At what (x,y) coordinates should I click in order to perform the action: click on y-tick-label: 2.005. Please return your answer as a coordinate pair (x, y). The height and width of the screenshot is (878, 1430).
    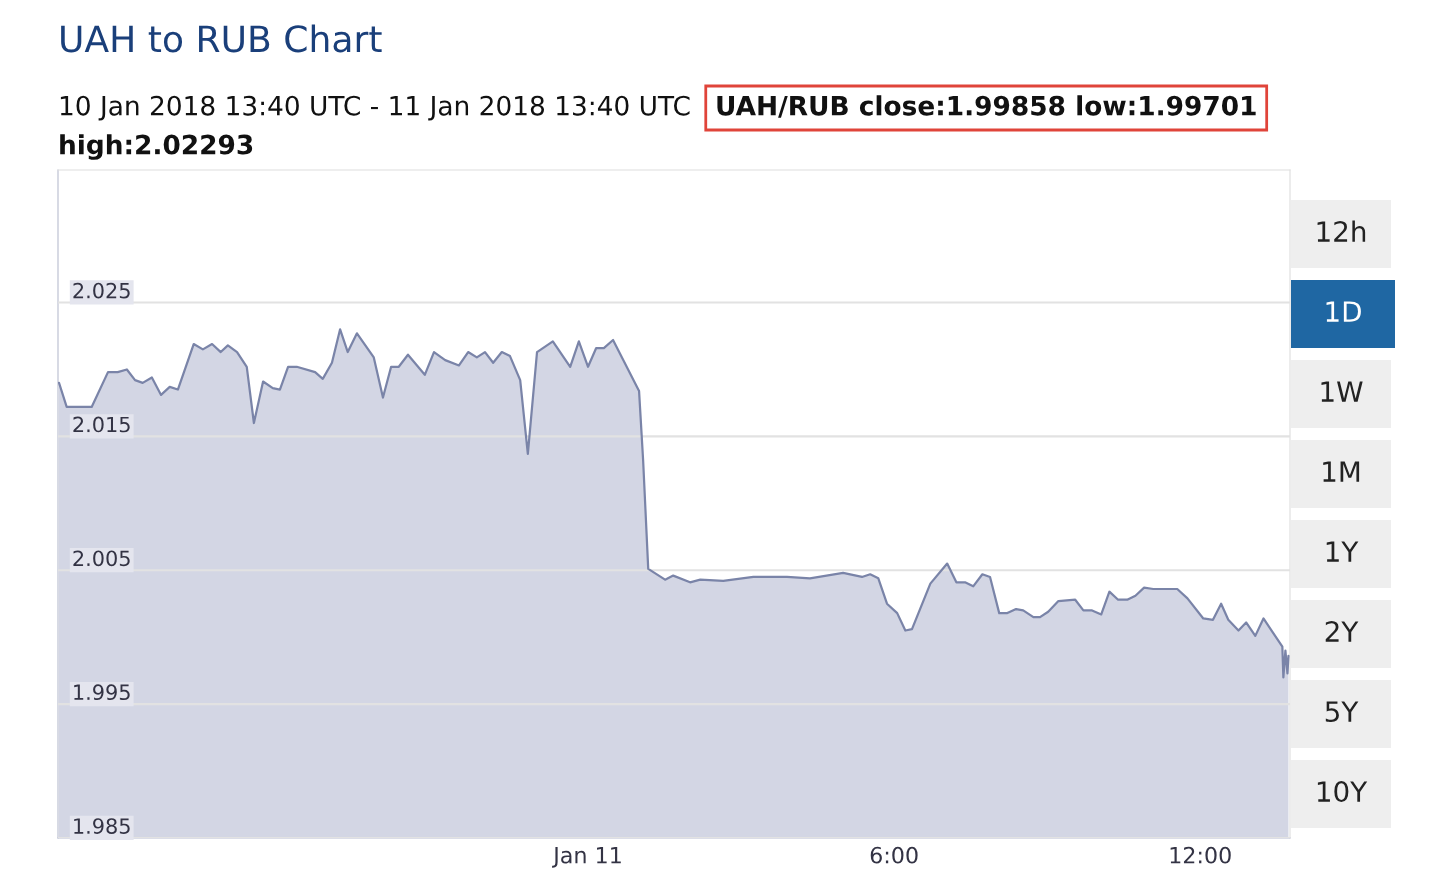
    Looking at the image, I should click on (101, 558).